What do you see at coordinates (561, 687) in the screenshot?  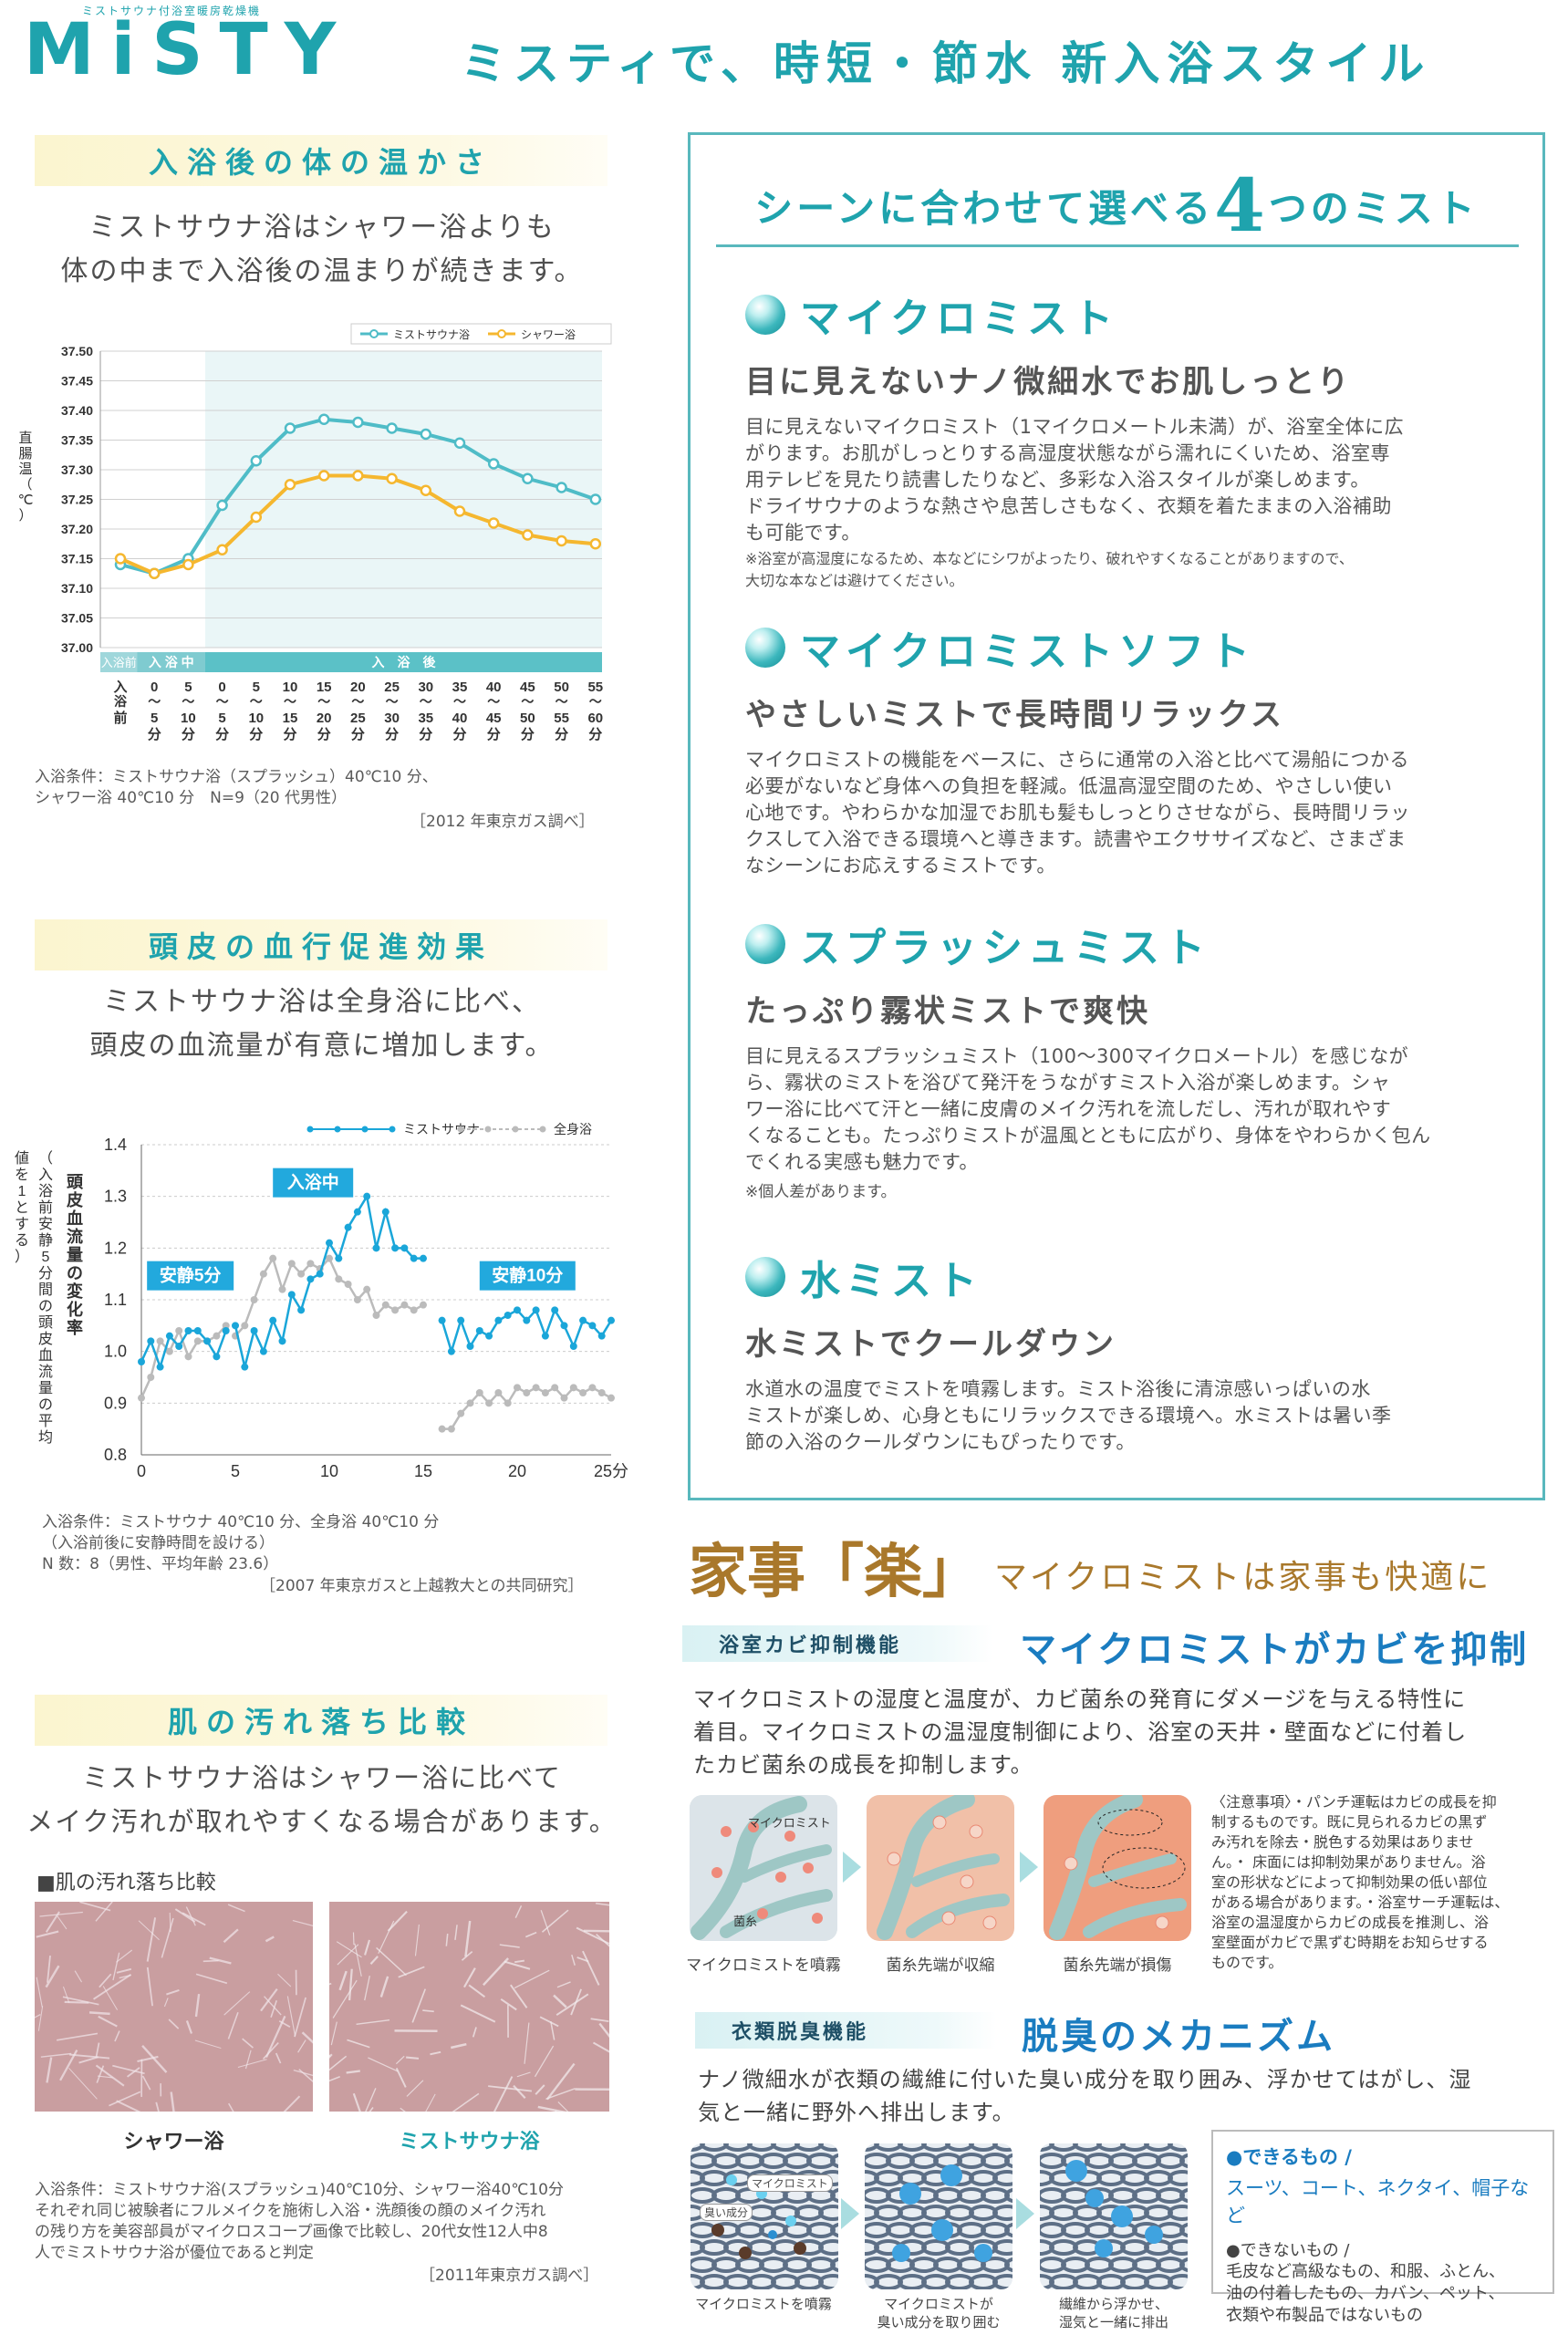 I see `x-tick-label: 50` at bounding box center [561, 687].